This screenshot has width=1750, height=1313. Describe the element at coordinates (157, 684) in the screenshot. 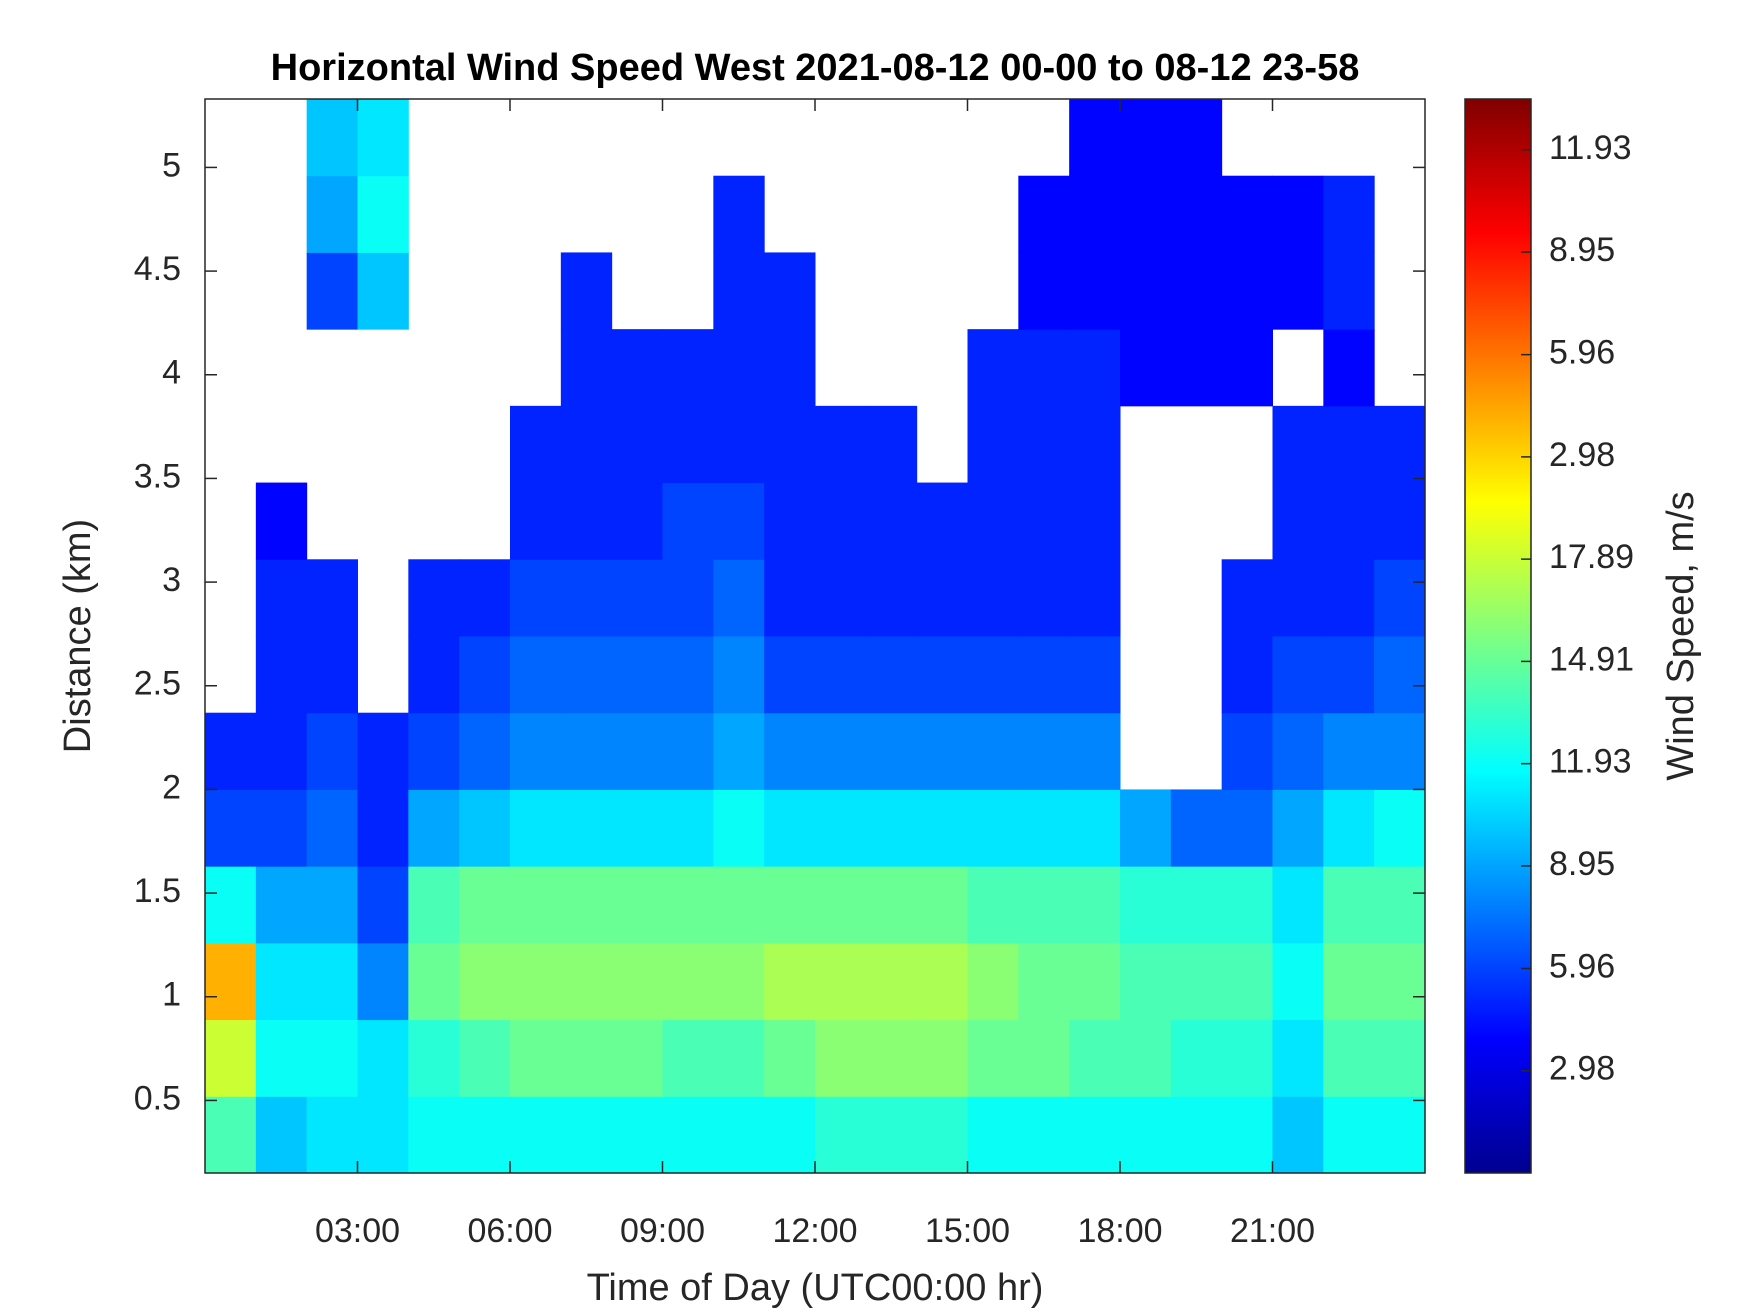

I see `y-tick-label: 2.5` at that location.